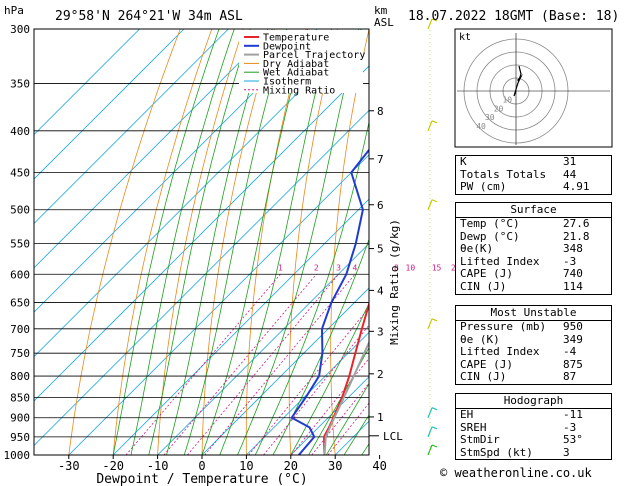 Image resolution: width=629 pixels, height=486 pixels. Describe the element at coordinates (355, 267) in the screenshot. I see `mixing-ratio-label: 4` at that location.